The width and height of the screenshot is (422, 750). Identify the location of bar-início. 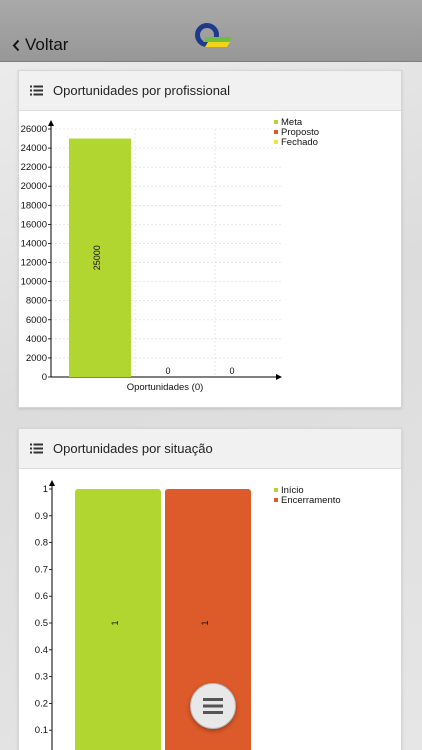
(118, 619).